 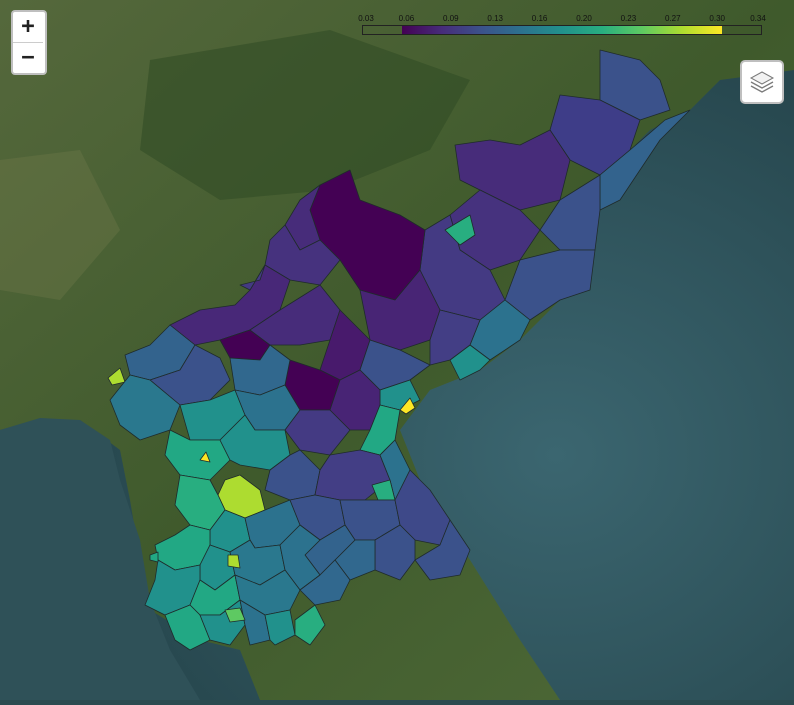 What do you see at coordinates (628, 18) in the screenshot?
I see `legend-tick: 0.23` at bounding box center [628, 18].